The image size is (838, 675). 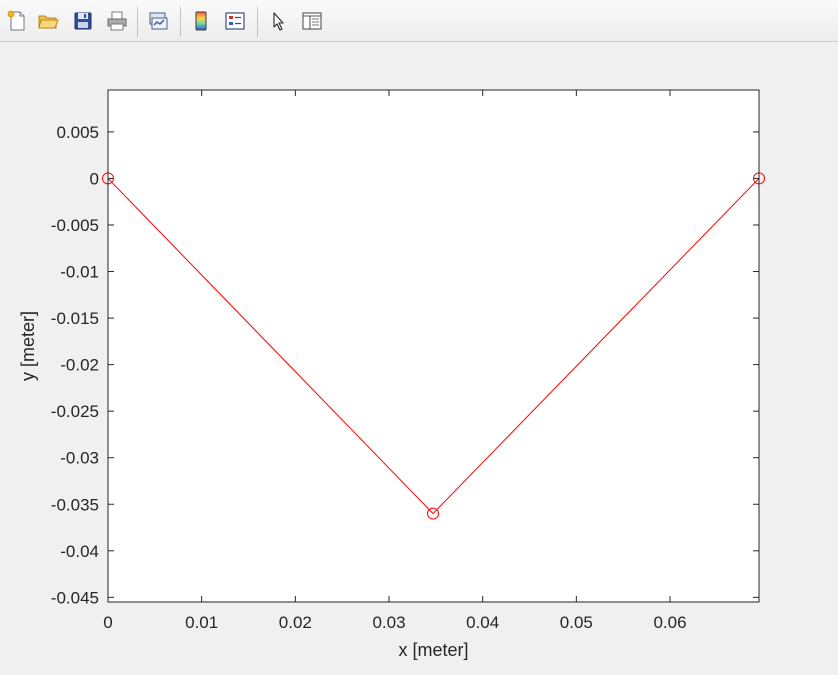 I want to click on link-plot-button, so click(x=158, y=21).